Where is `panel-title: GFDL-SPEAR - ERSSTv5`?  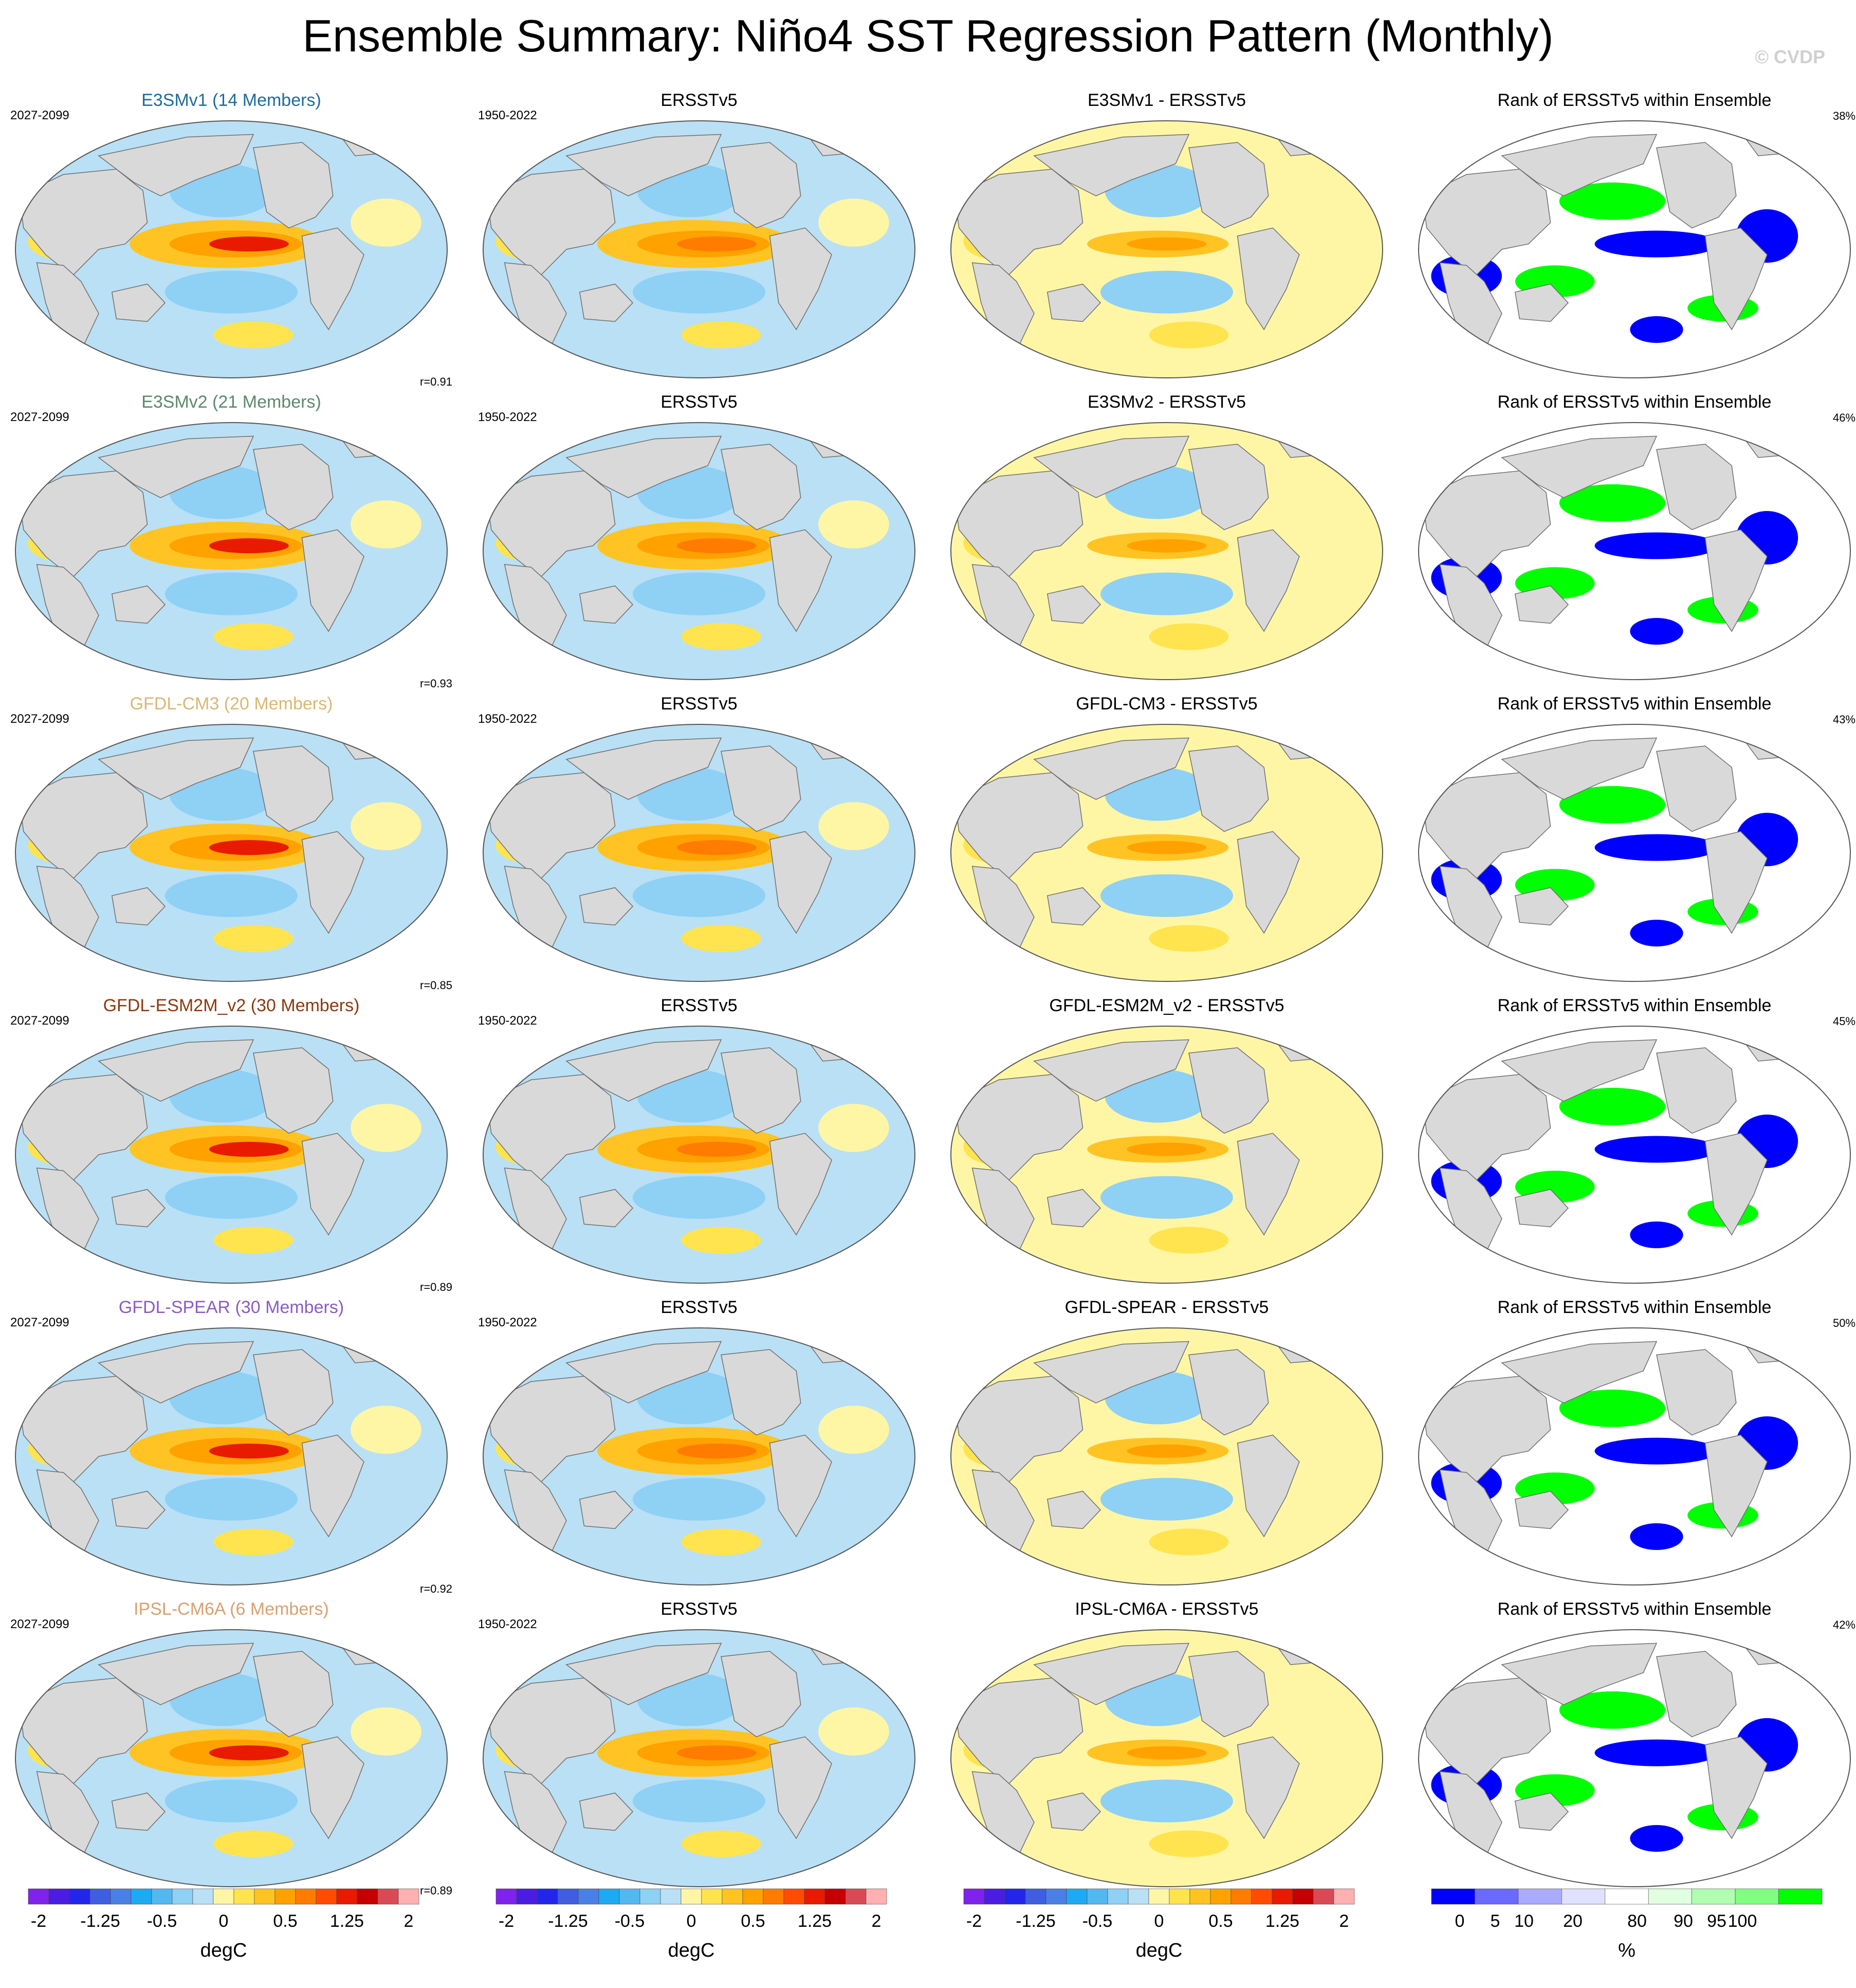
panel-title: GFDL-SPEAR - ERSSTv5 is located at coordinates (1166, 1307).